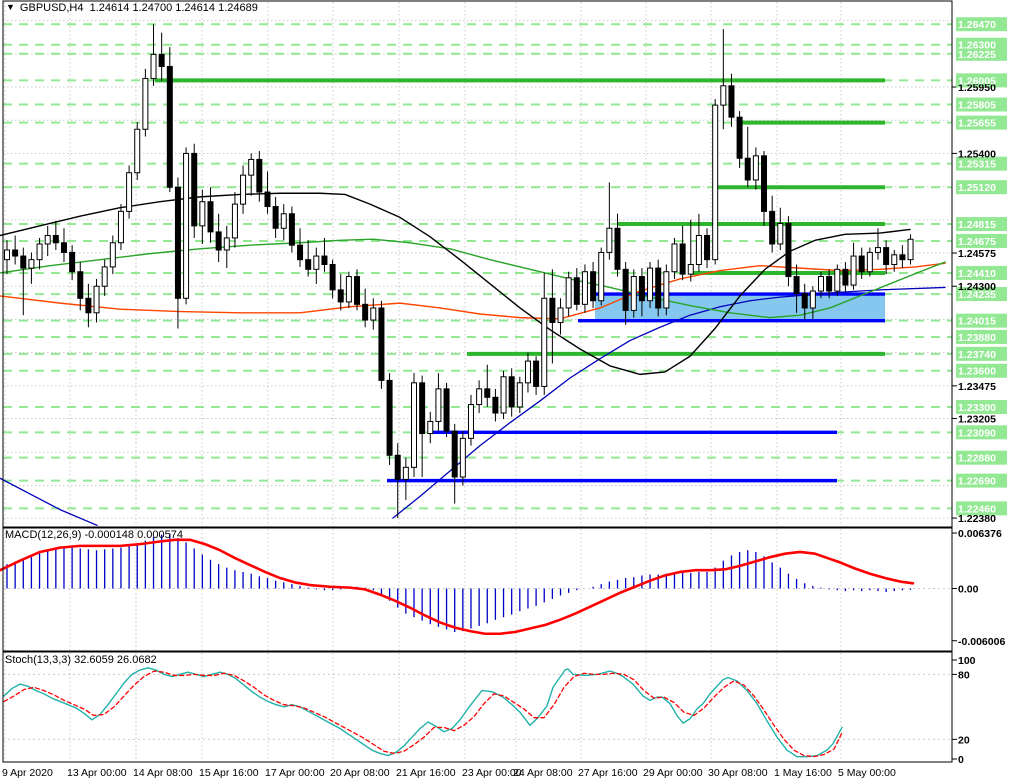 This screenshot has height=784, width=1009. Describe the element at coordinates (867, 773) in the screenshot. I see `time-axis-label: 5 May 00:00` at that location.